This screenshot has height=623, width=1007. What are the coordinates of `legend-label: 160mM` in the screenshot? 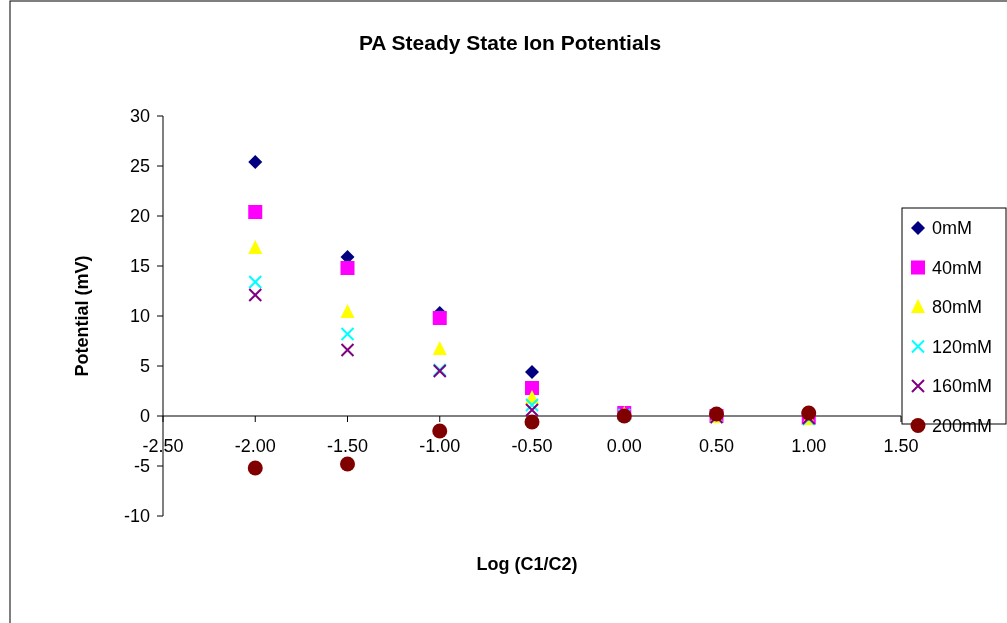 It's located at (962, 386).